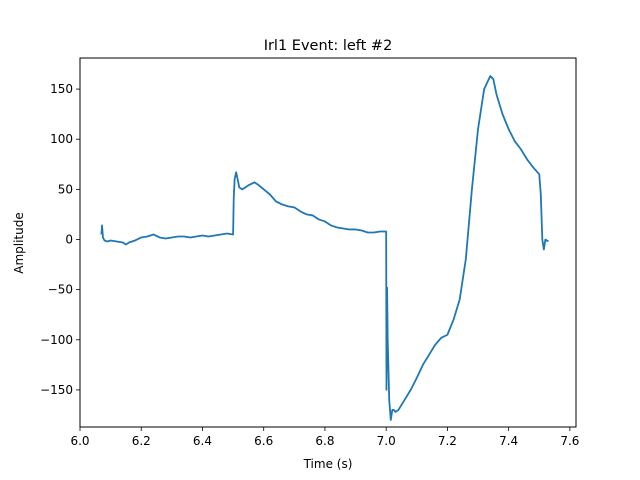  What do you see at coordinates (386, 441) in the screenshot?
I see `x-tick-label: 7.0` at bounding box center [386, 441].